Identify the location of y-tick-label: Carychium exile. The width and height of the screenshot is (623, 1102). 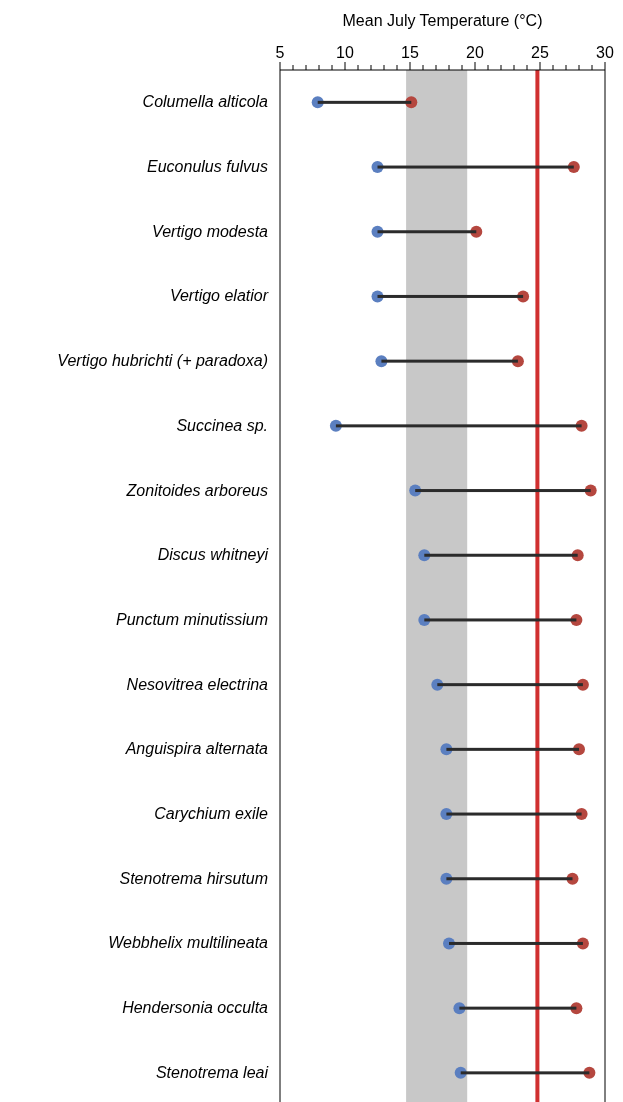
(211, 814).